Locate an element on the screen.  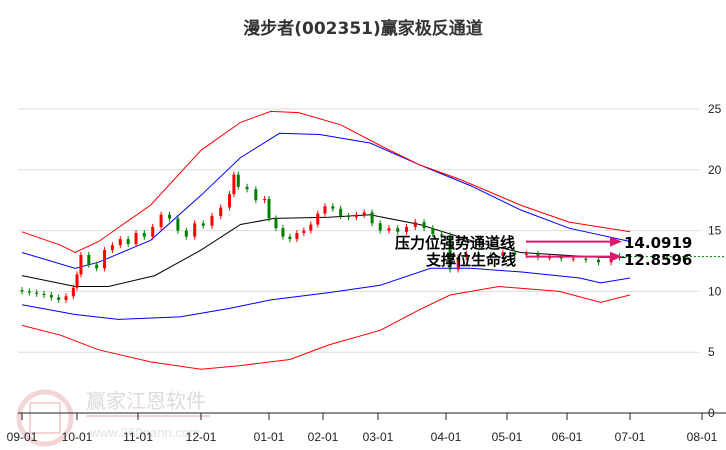
band-lower-blue is located at coordinates (326, 293).